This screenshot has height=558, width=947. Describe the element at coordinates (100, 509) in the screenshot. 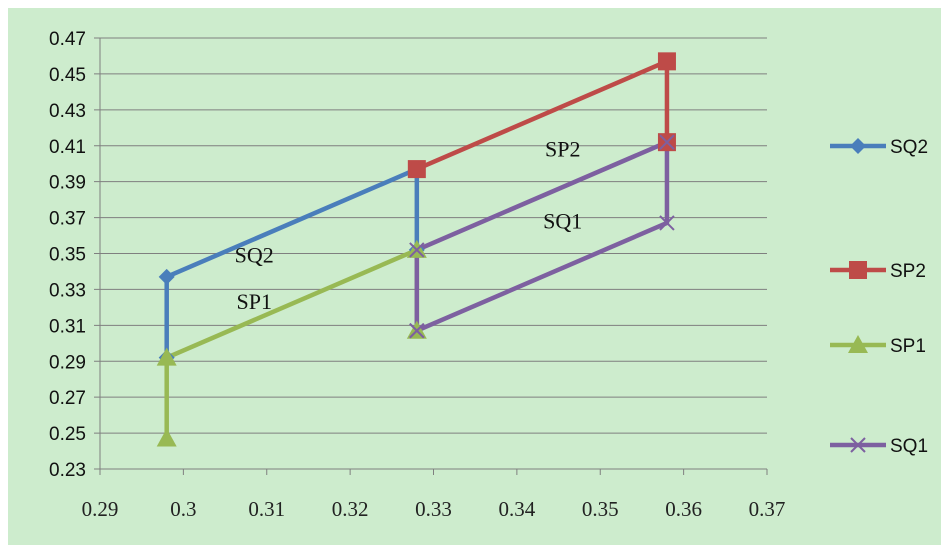

I see `x-tick-label: 0.29` at that location.